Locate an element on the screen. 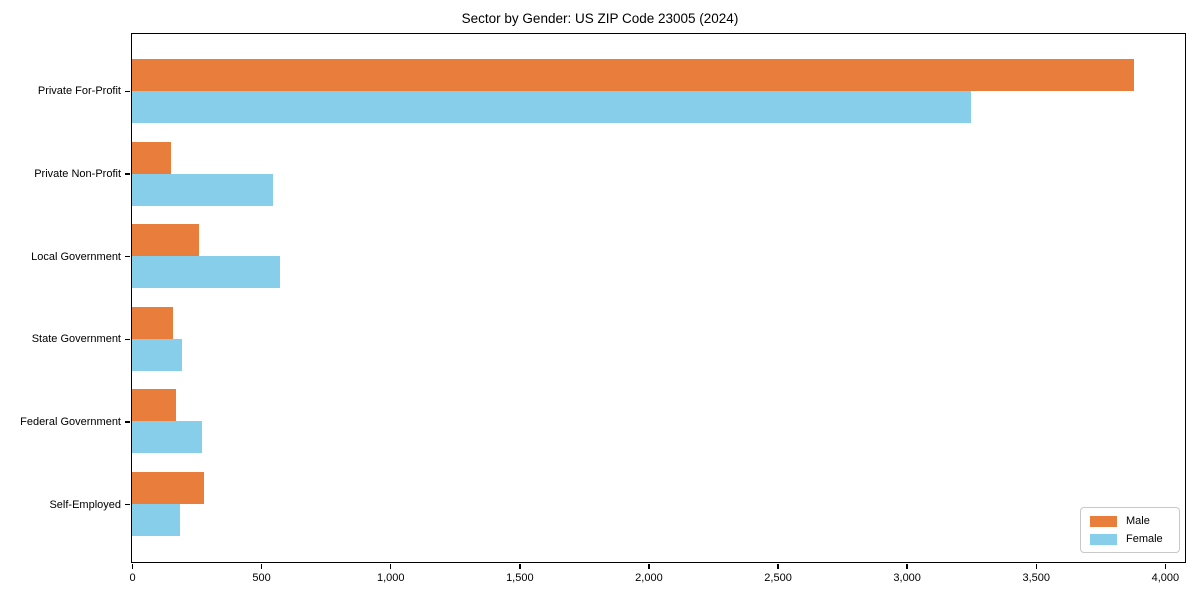 This screenshot has height=600, width=1200. x-tick-label-500: 500 is located at coordinates (261, 578).